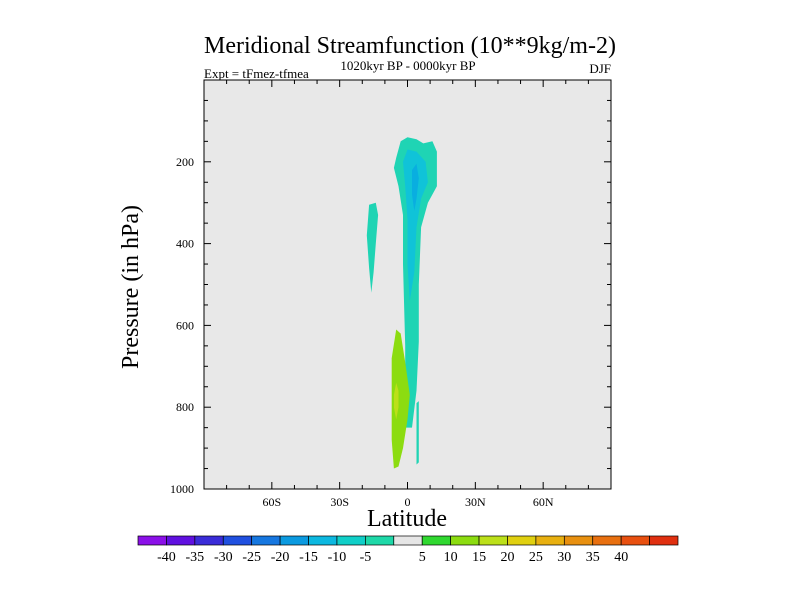  I want to click on colorbar-label: 15, so click(479, 557).